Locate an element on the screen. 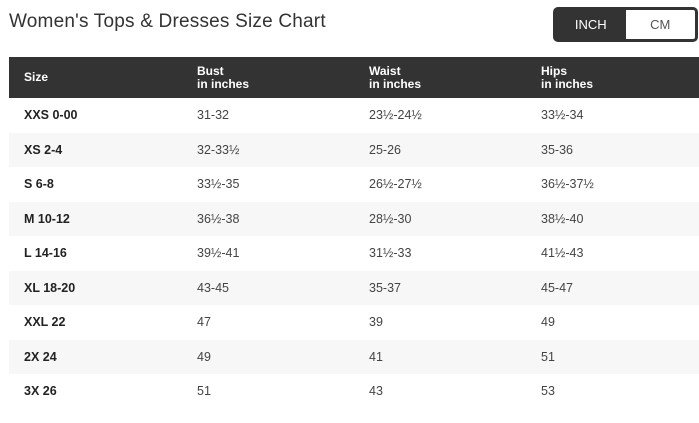 Image resolution: width=699 pixels, height=423 pixels. table-row: 3X 26 51 43 53 is located at coordinates (354, 391).